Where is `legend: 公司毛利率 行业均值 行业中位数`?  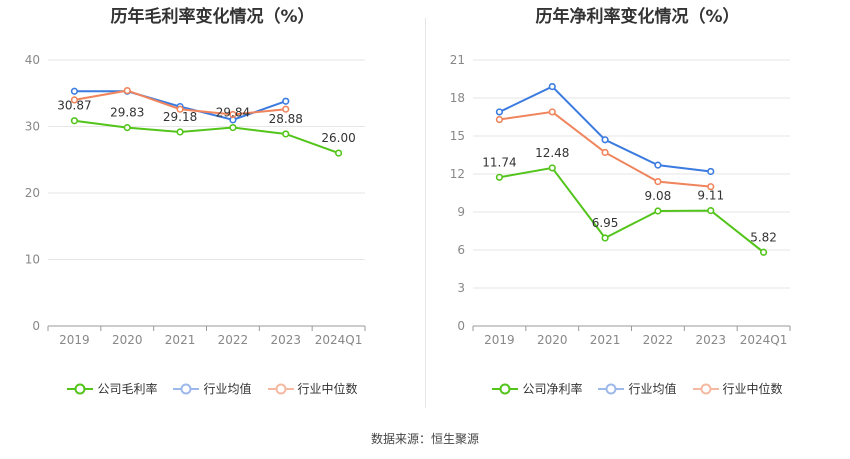 legend: 公司毛利率 行业均值 行业中位数 is located at coordinates (212, 388).